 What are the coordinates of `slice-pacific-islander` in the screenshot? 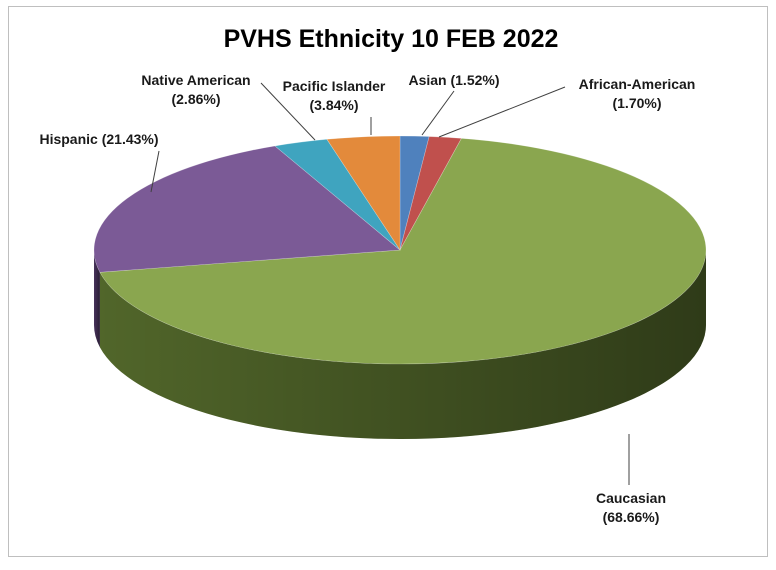 It's located at (363, 193).